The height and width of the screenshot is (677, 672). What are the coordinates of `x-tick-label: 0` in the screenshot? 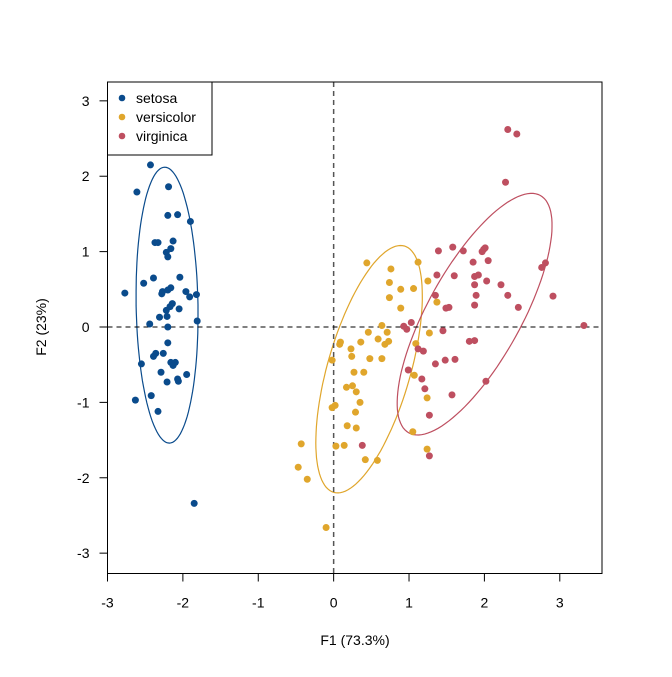 It's located at (334, 603).